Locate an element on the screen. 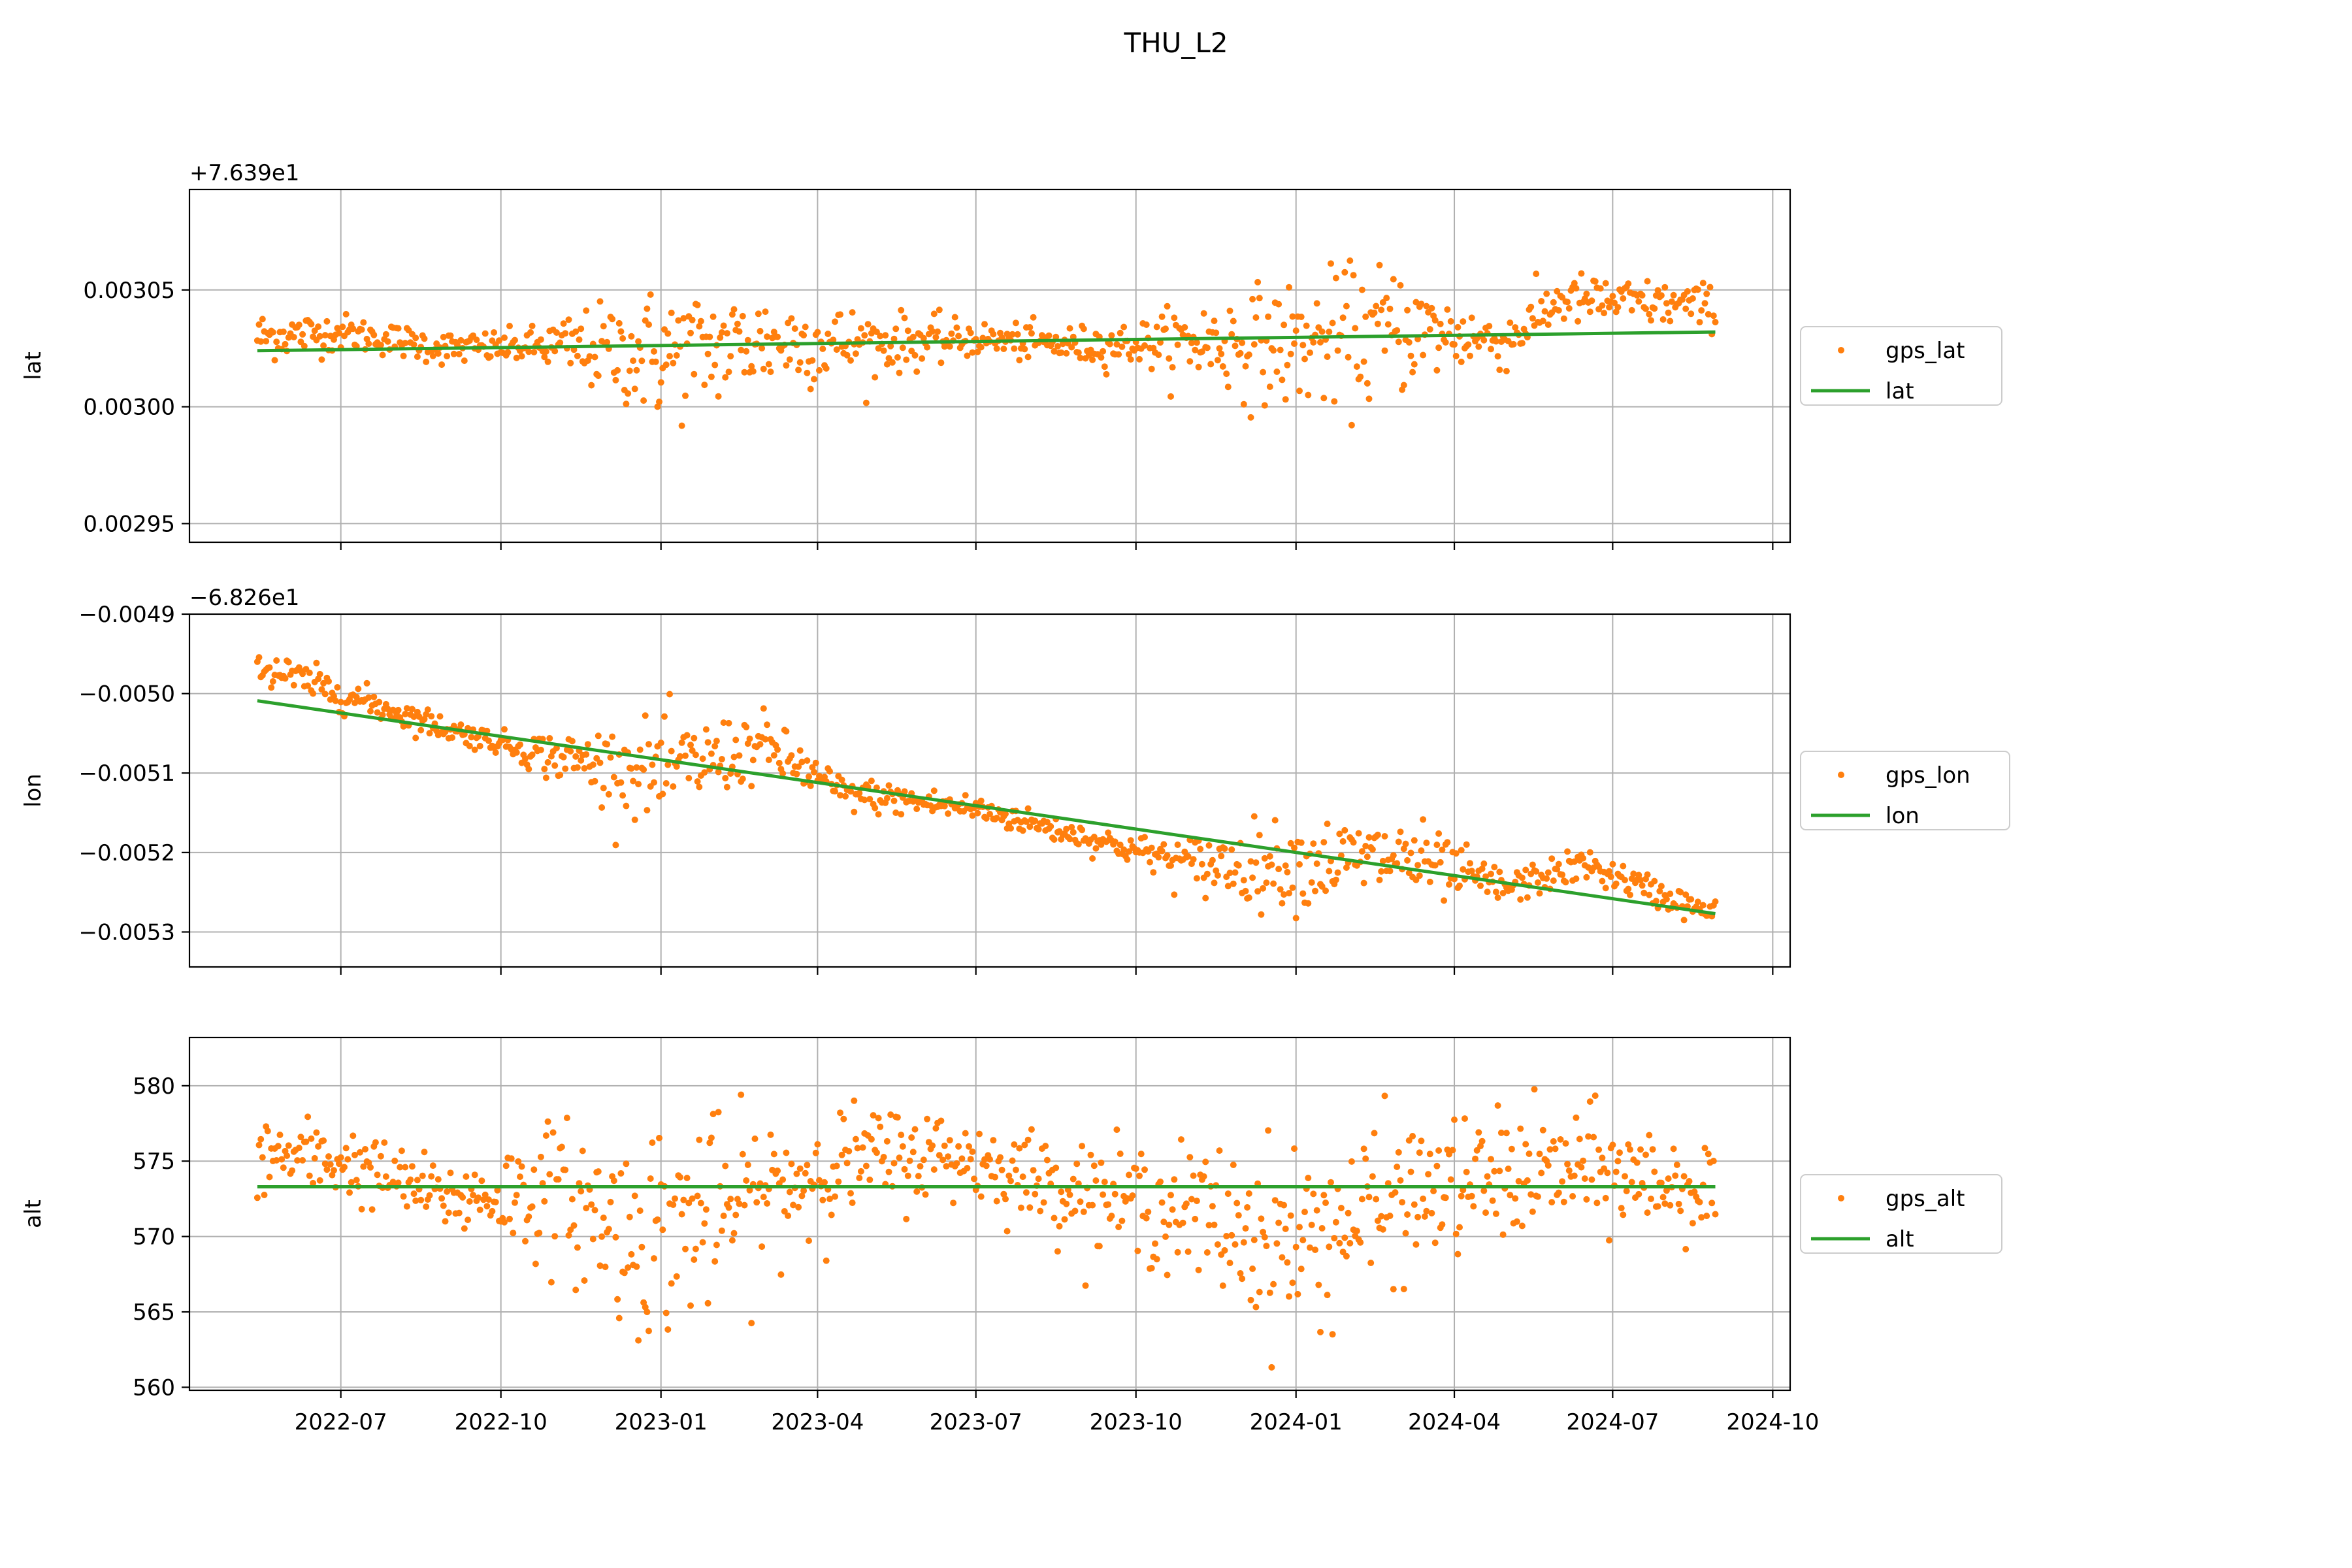 The width and height of the screenshot is (2352, 1568). legend-entry: lon is located at coordinates (1902, 816).